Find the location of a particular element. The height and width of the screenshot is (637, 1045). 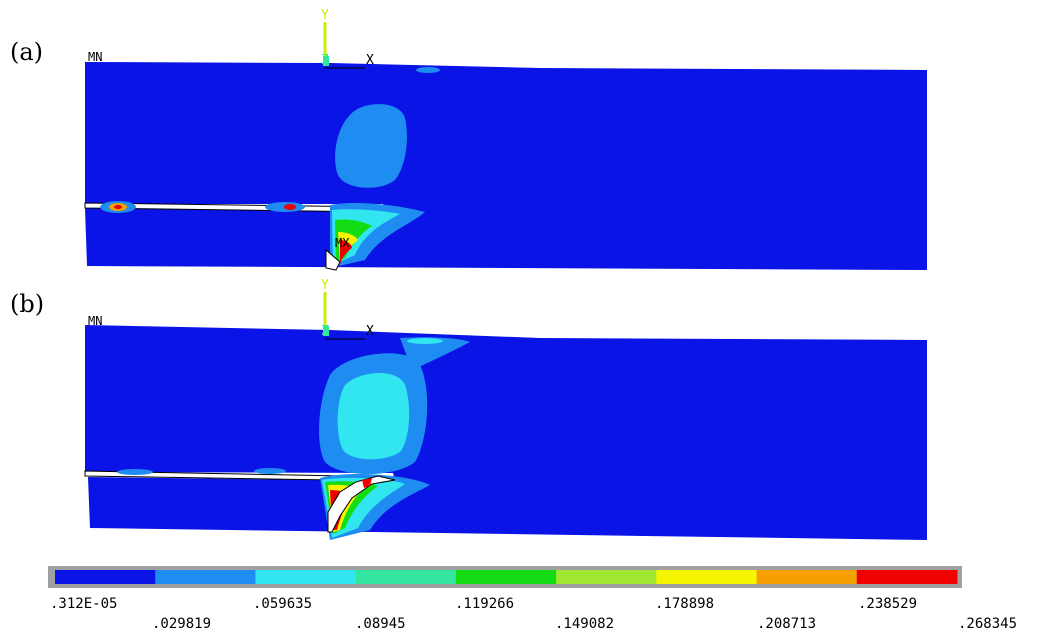

panel-b-axis-y: Y is located at coordinates (325, 285).